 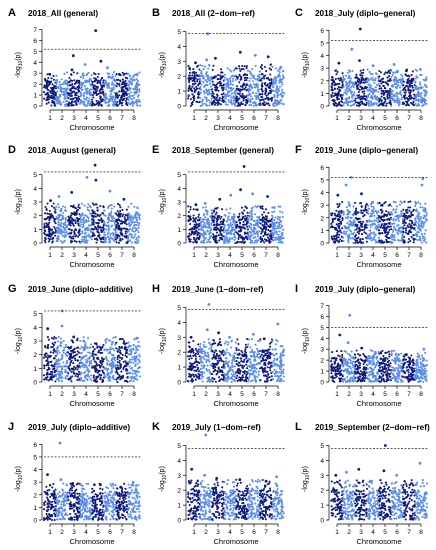 I want to click on y-tick-label: 7, so click(x=35, y=30).